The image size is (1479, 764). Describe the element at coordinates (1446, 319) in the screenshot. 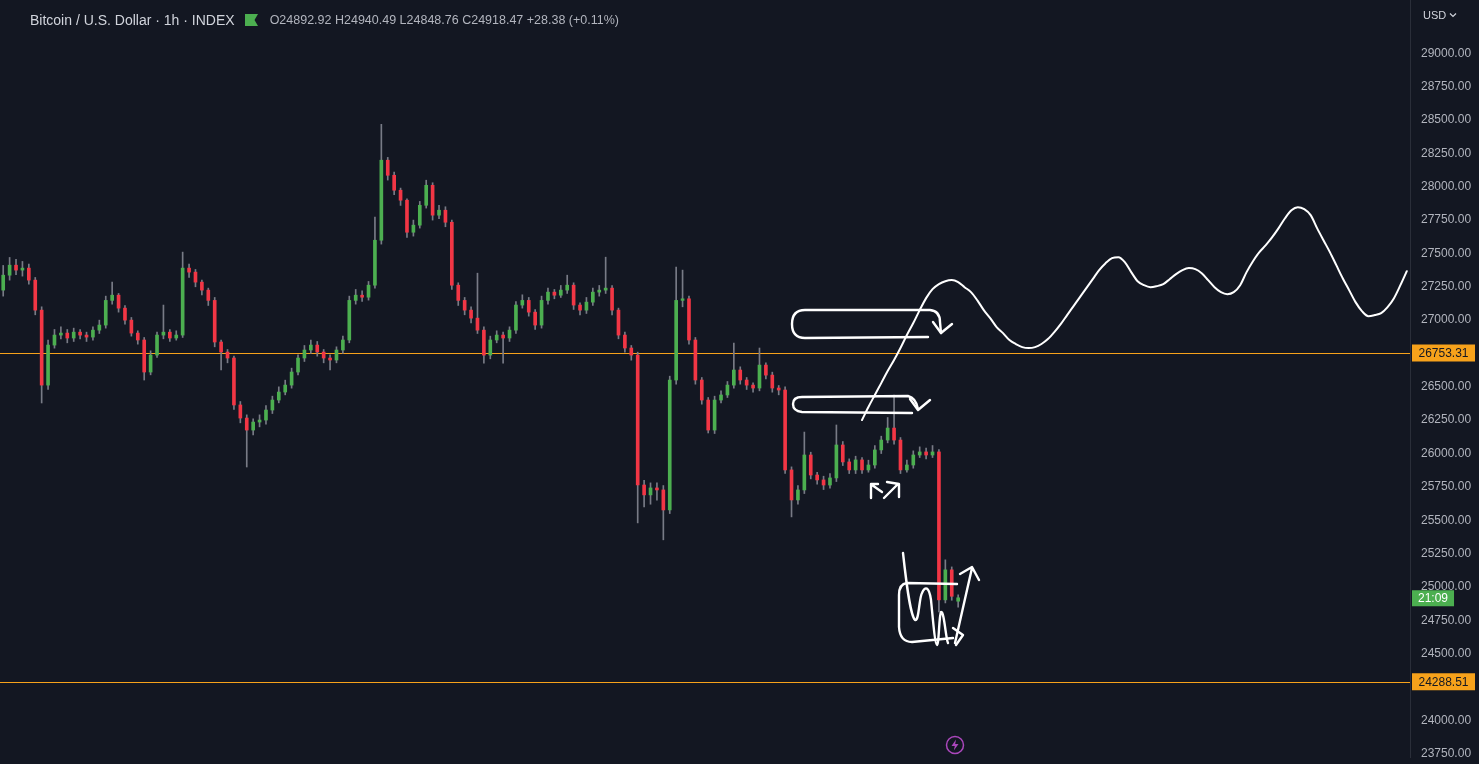

I see `y-tick-label: 27000.00` at that location.